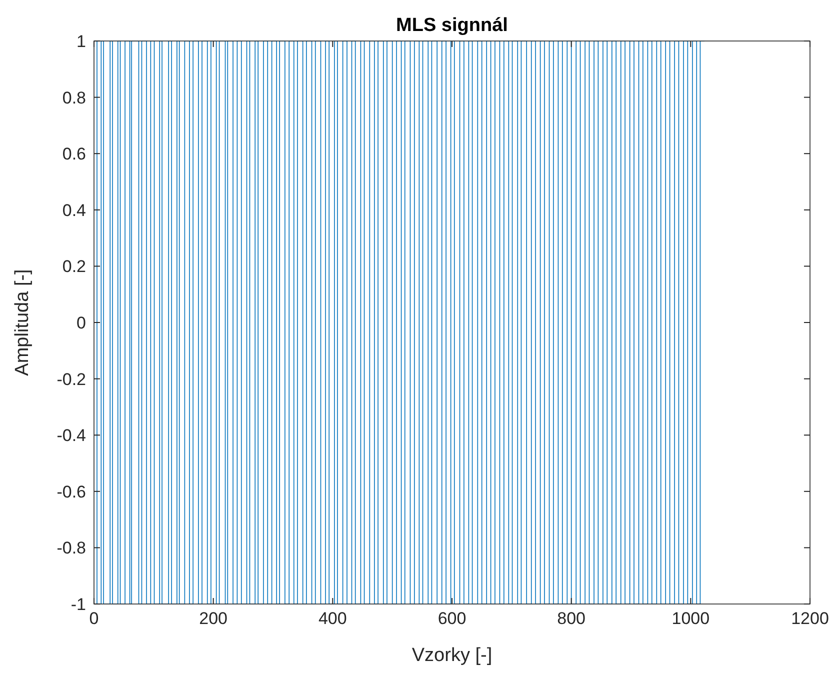  Describe the element at coordinates (452, 655) in the screenshot. I see `x-axis-title: Vzorky [-]` at that location.